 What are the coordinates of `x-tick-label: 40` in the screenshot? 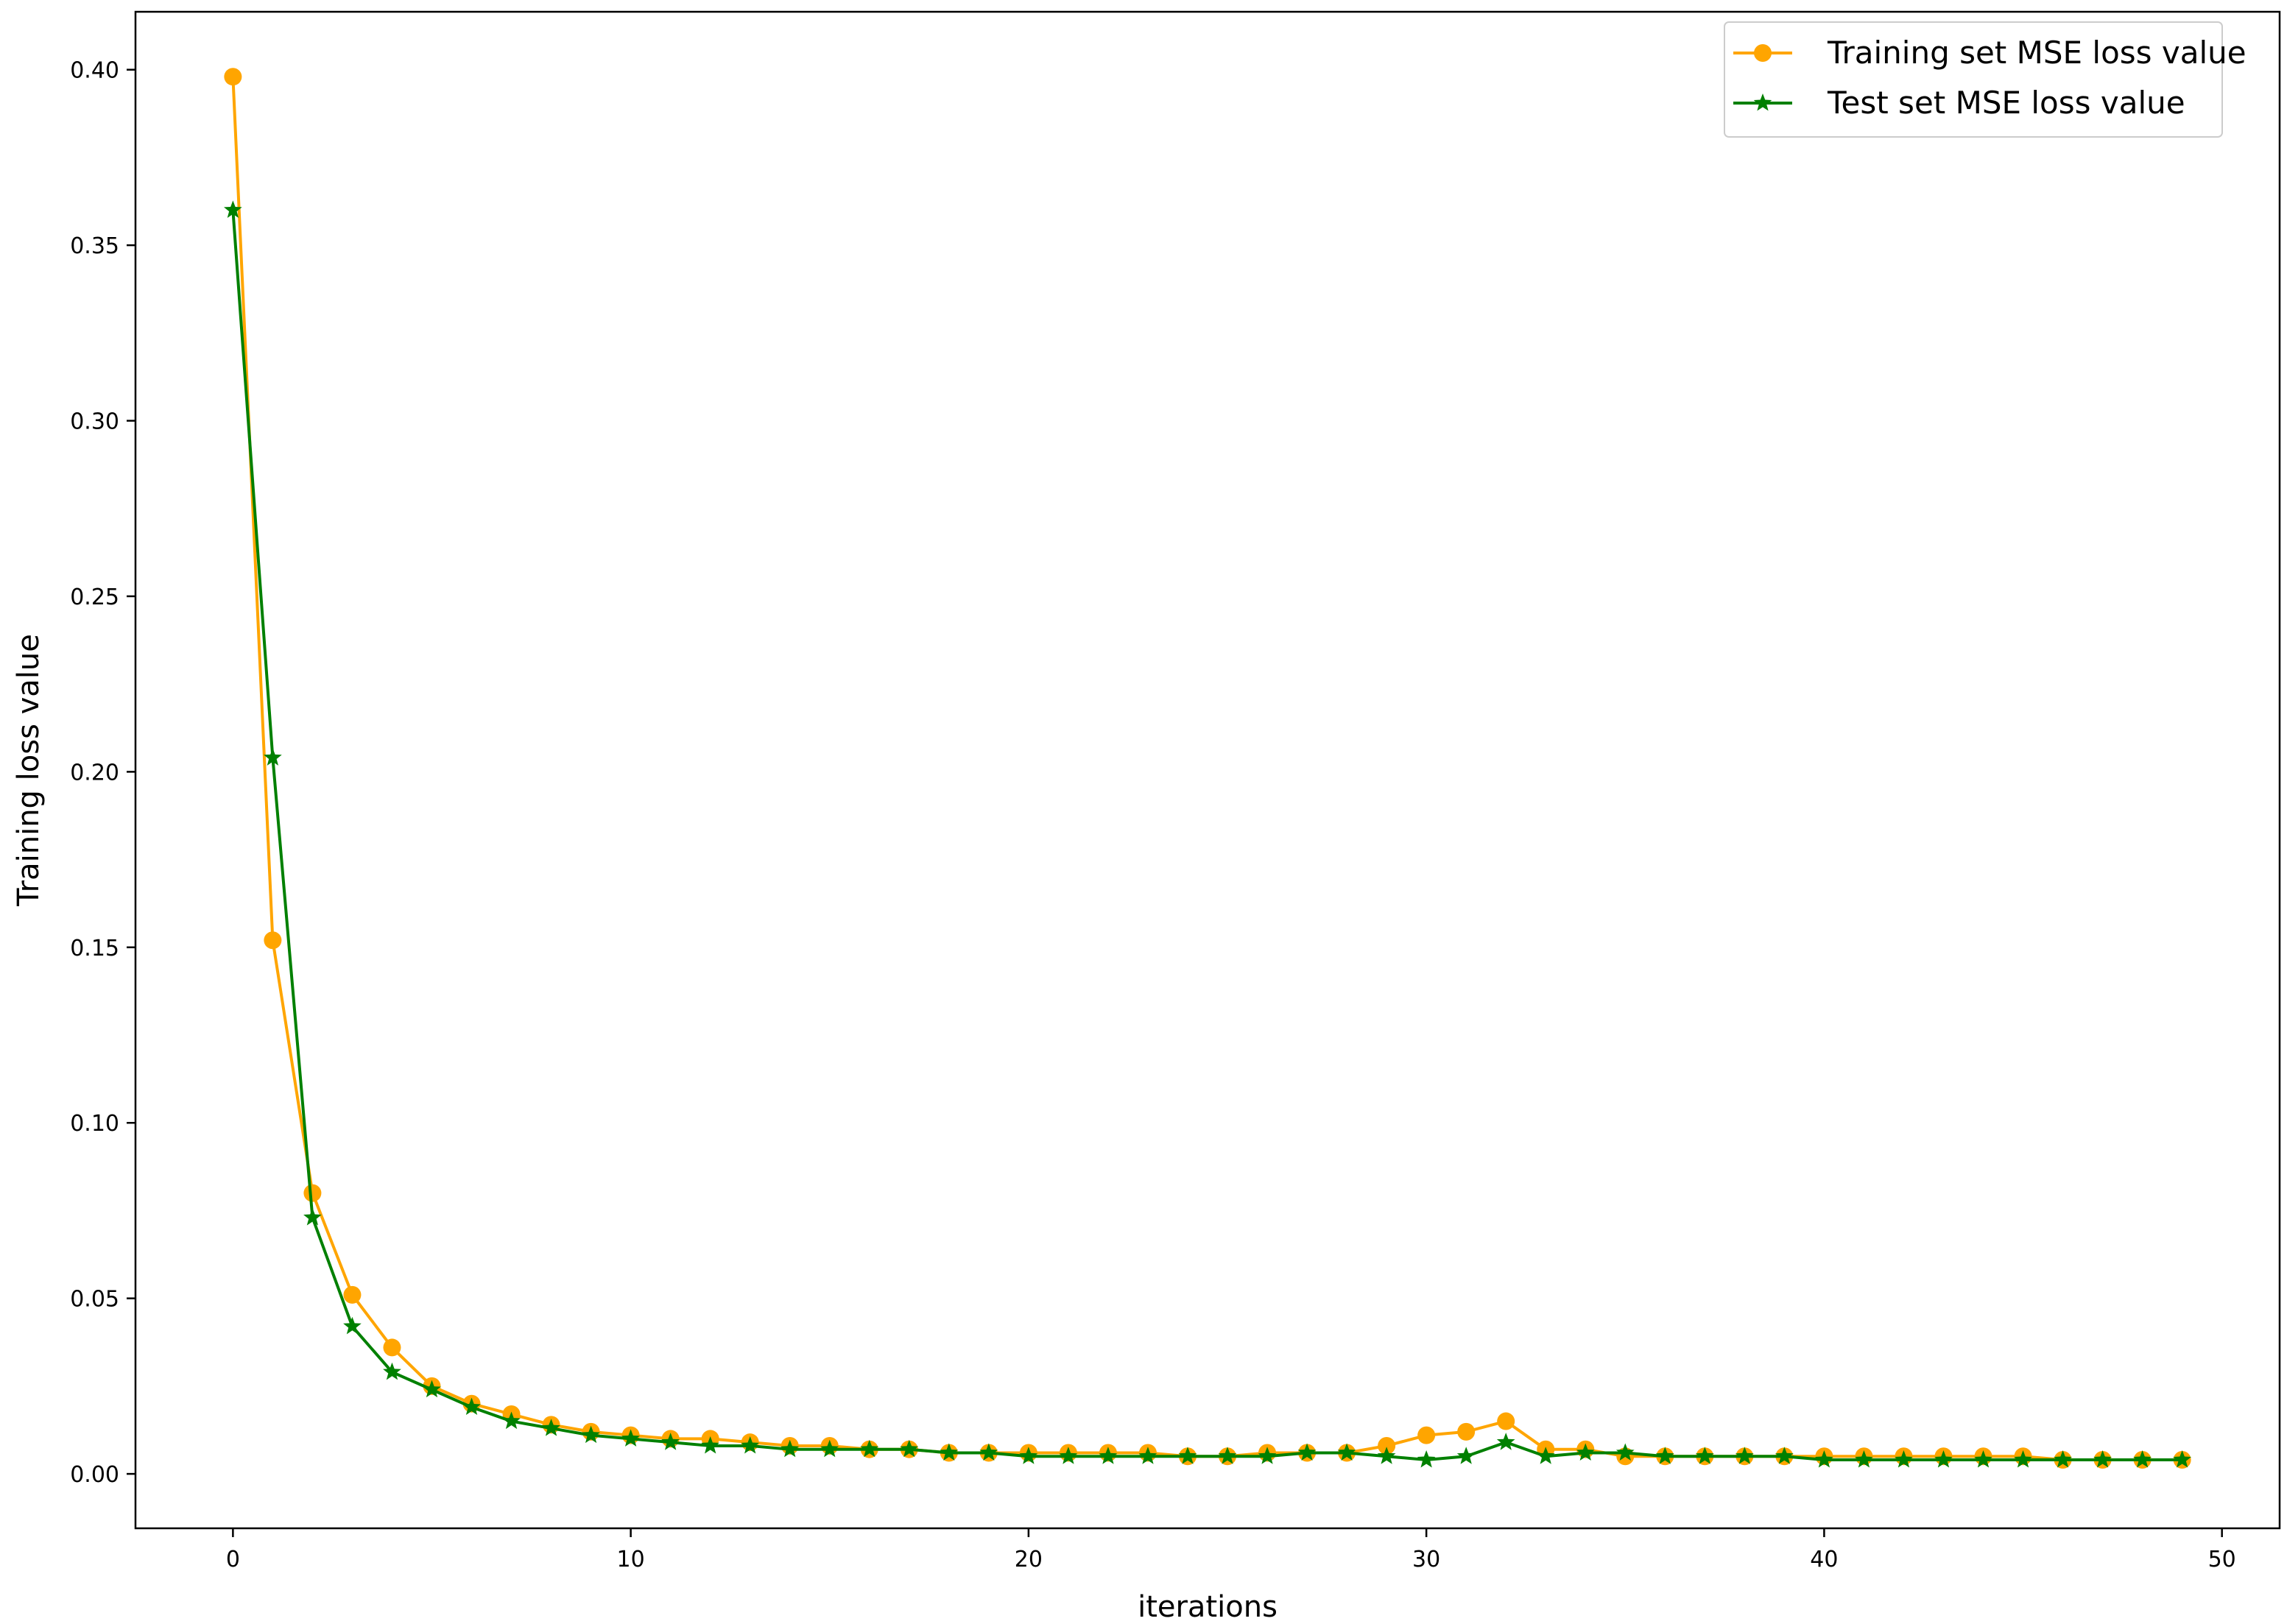 It's located at (1824, 1560).